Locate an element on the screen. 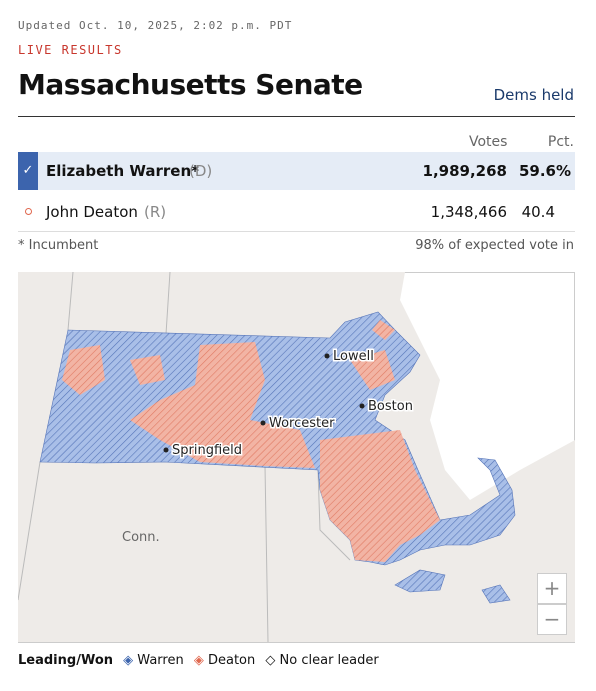  candidate-party: (D) is located at coordinates (201, 171).